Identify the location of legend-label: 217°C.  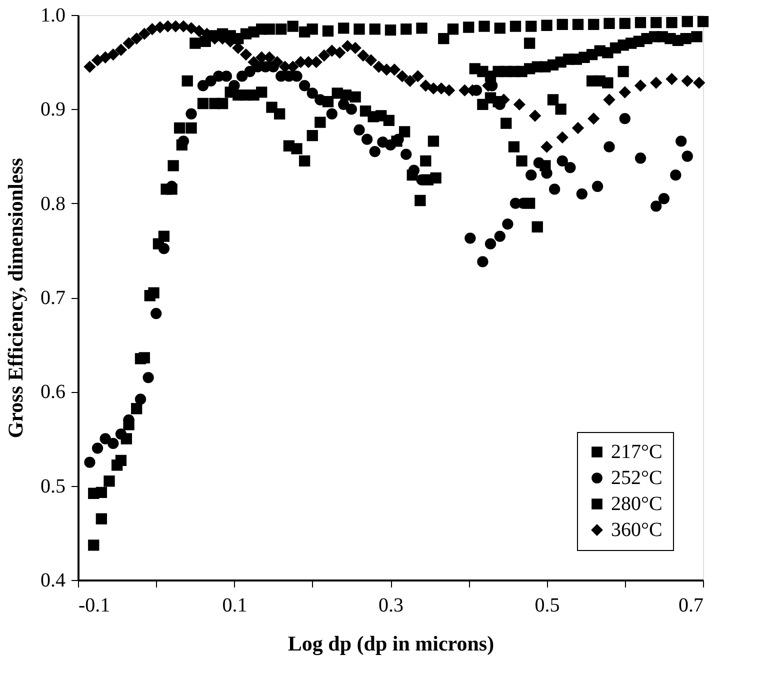
(636, 452).